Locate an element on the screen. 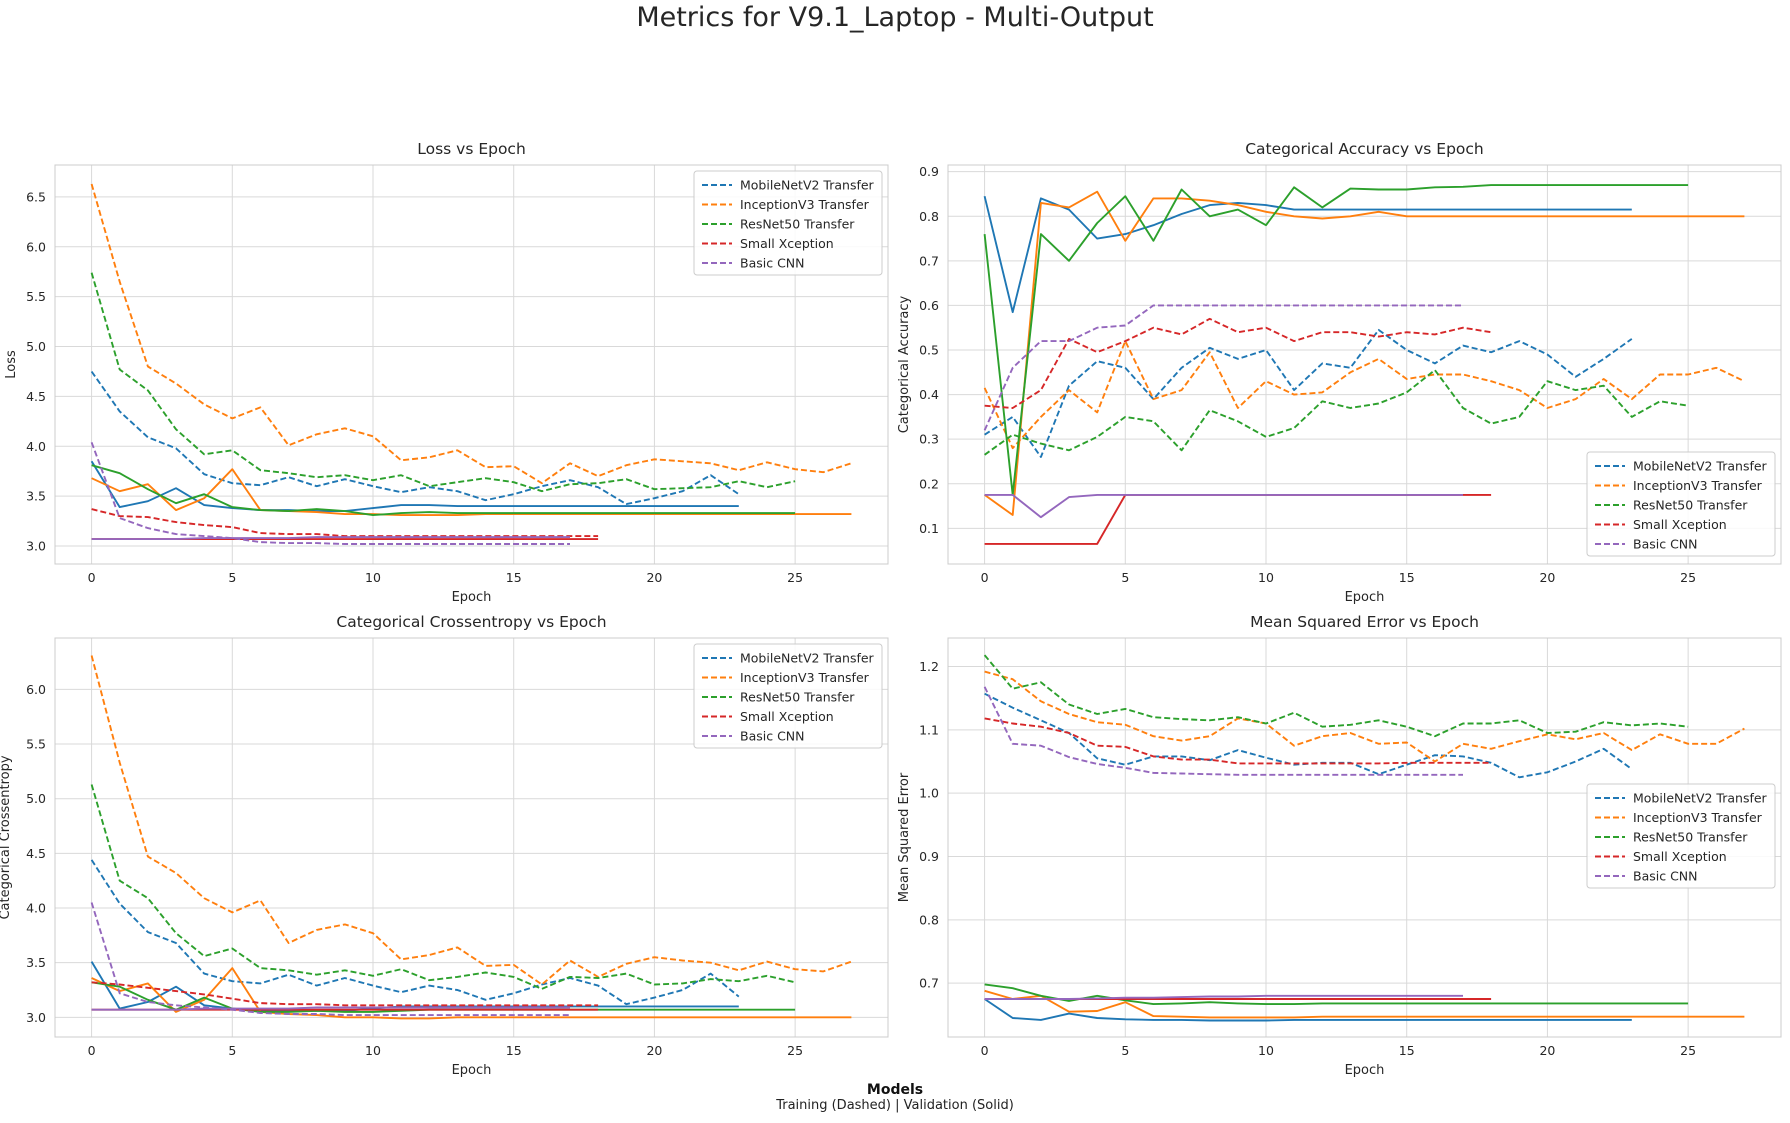 Image resolution: width=1790 pixels, height=1123 pixels. legend-caption-title: Models is located at coordinates (895, 1090).